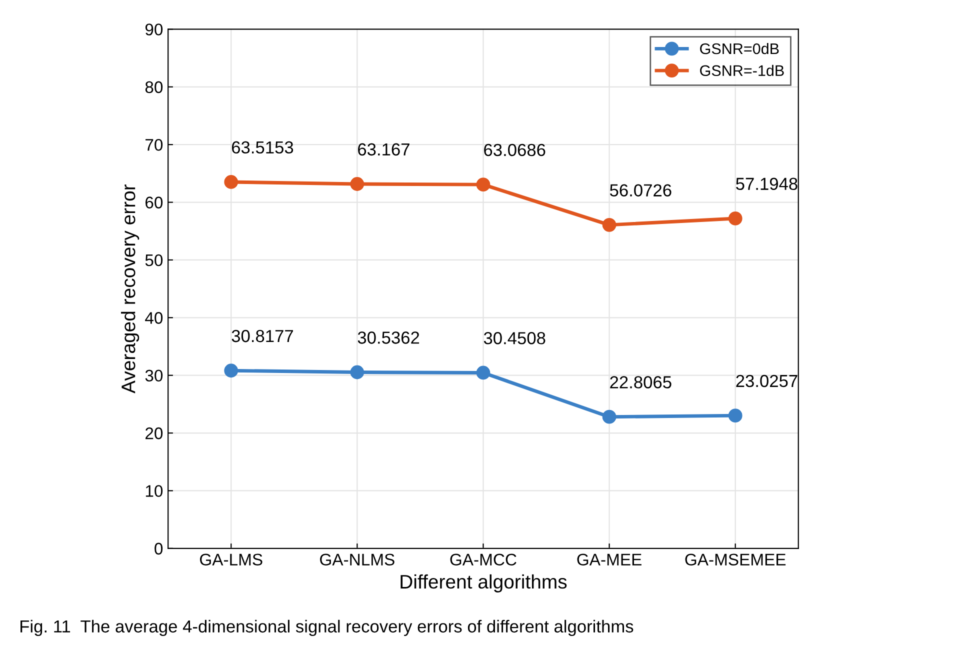 The height and width of the screenshot is (649, 955). Describe the element at coordinates (327, 628) in the screenshot. I see `caption: Fig. 11 The average 4-dimensional signal recovery errors of different algorithms` at that location.